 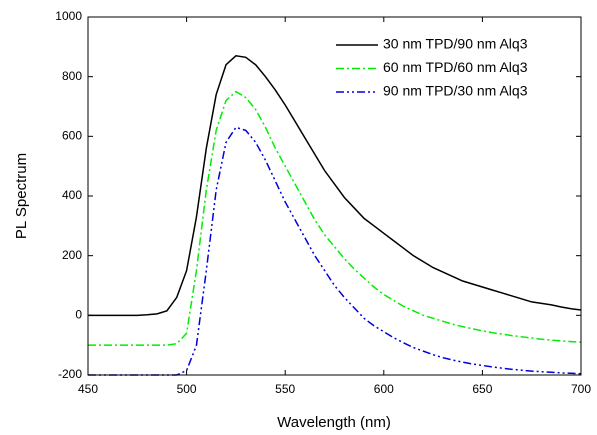 I want to click on y-tick-label: 600, so click(x=72, y=136).